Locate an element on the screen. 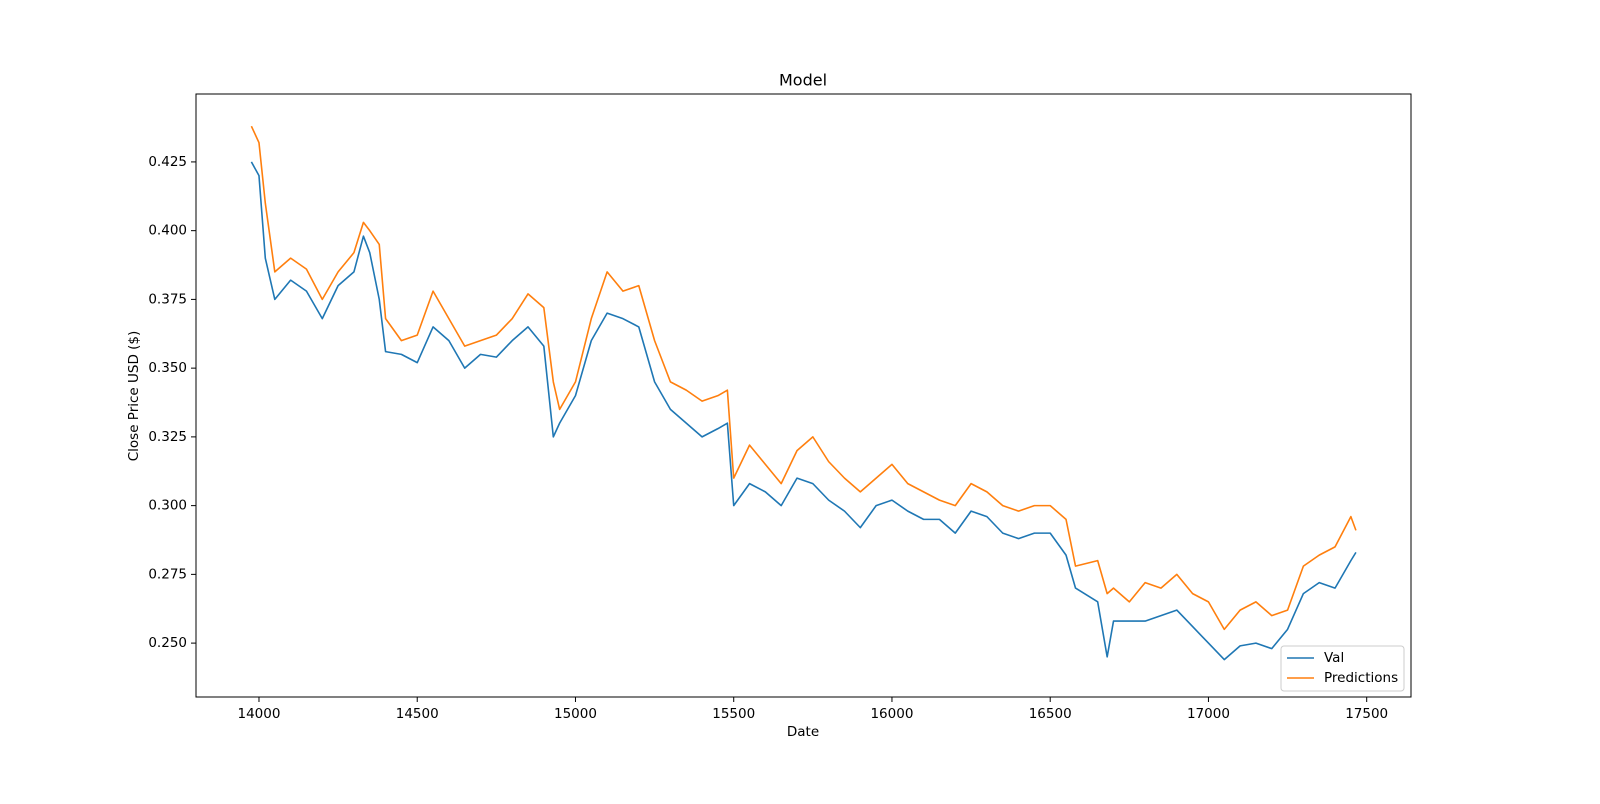  x-tick-label: 14000 is located at coordinates (259, 714).